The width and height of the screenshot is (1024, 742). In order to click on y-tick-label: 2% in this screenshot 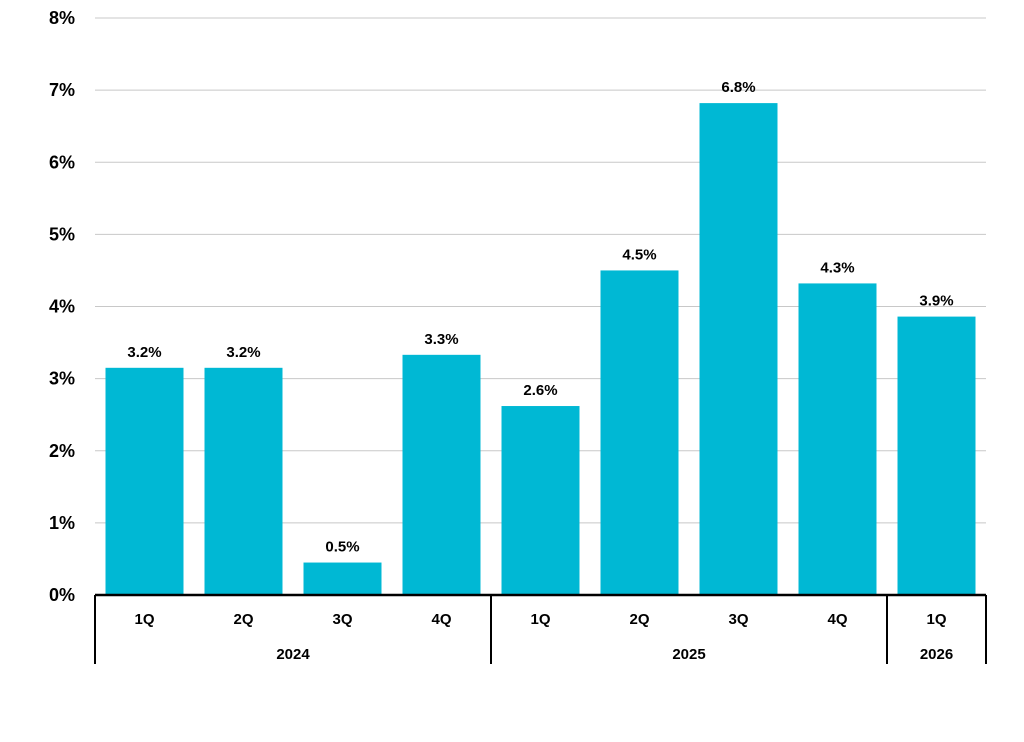, I will do `click(62, 451)`.